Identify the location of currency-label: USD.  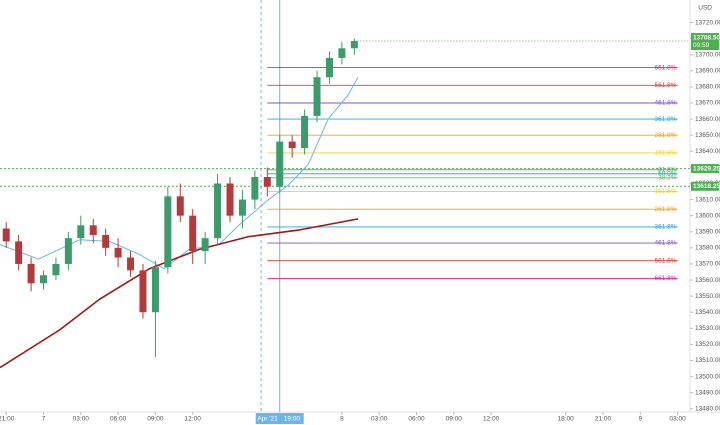
(705, 8).